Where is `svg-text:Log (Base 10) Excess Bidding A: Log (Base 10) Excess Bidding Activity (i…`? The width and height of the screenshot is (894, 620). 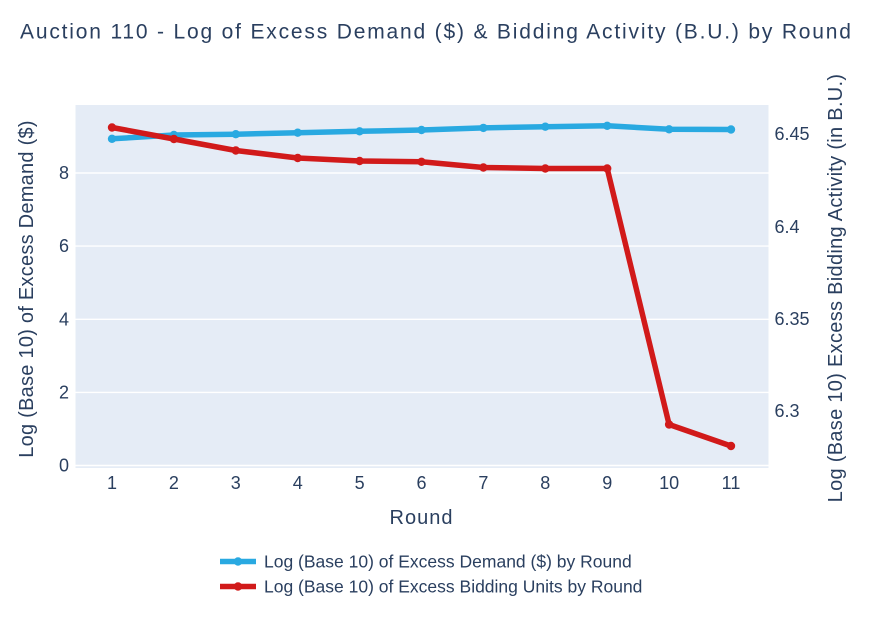
svg-text:Log (Base 10) Excess Bidding A: Log (Base 10) Excess Bidding Activity (i… is located at coordinates (836, 288).